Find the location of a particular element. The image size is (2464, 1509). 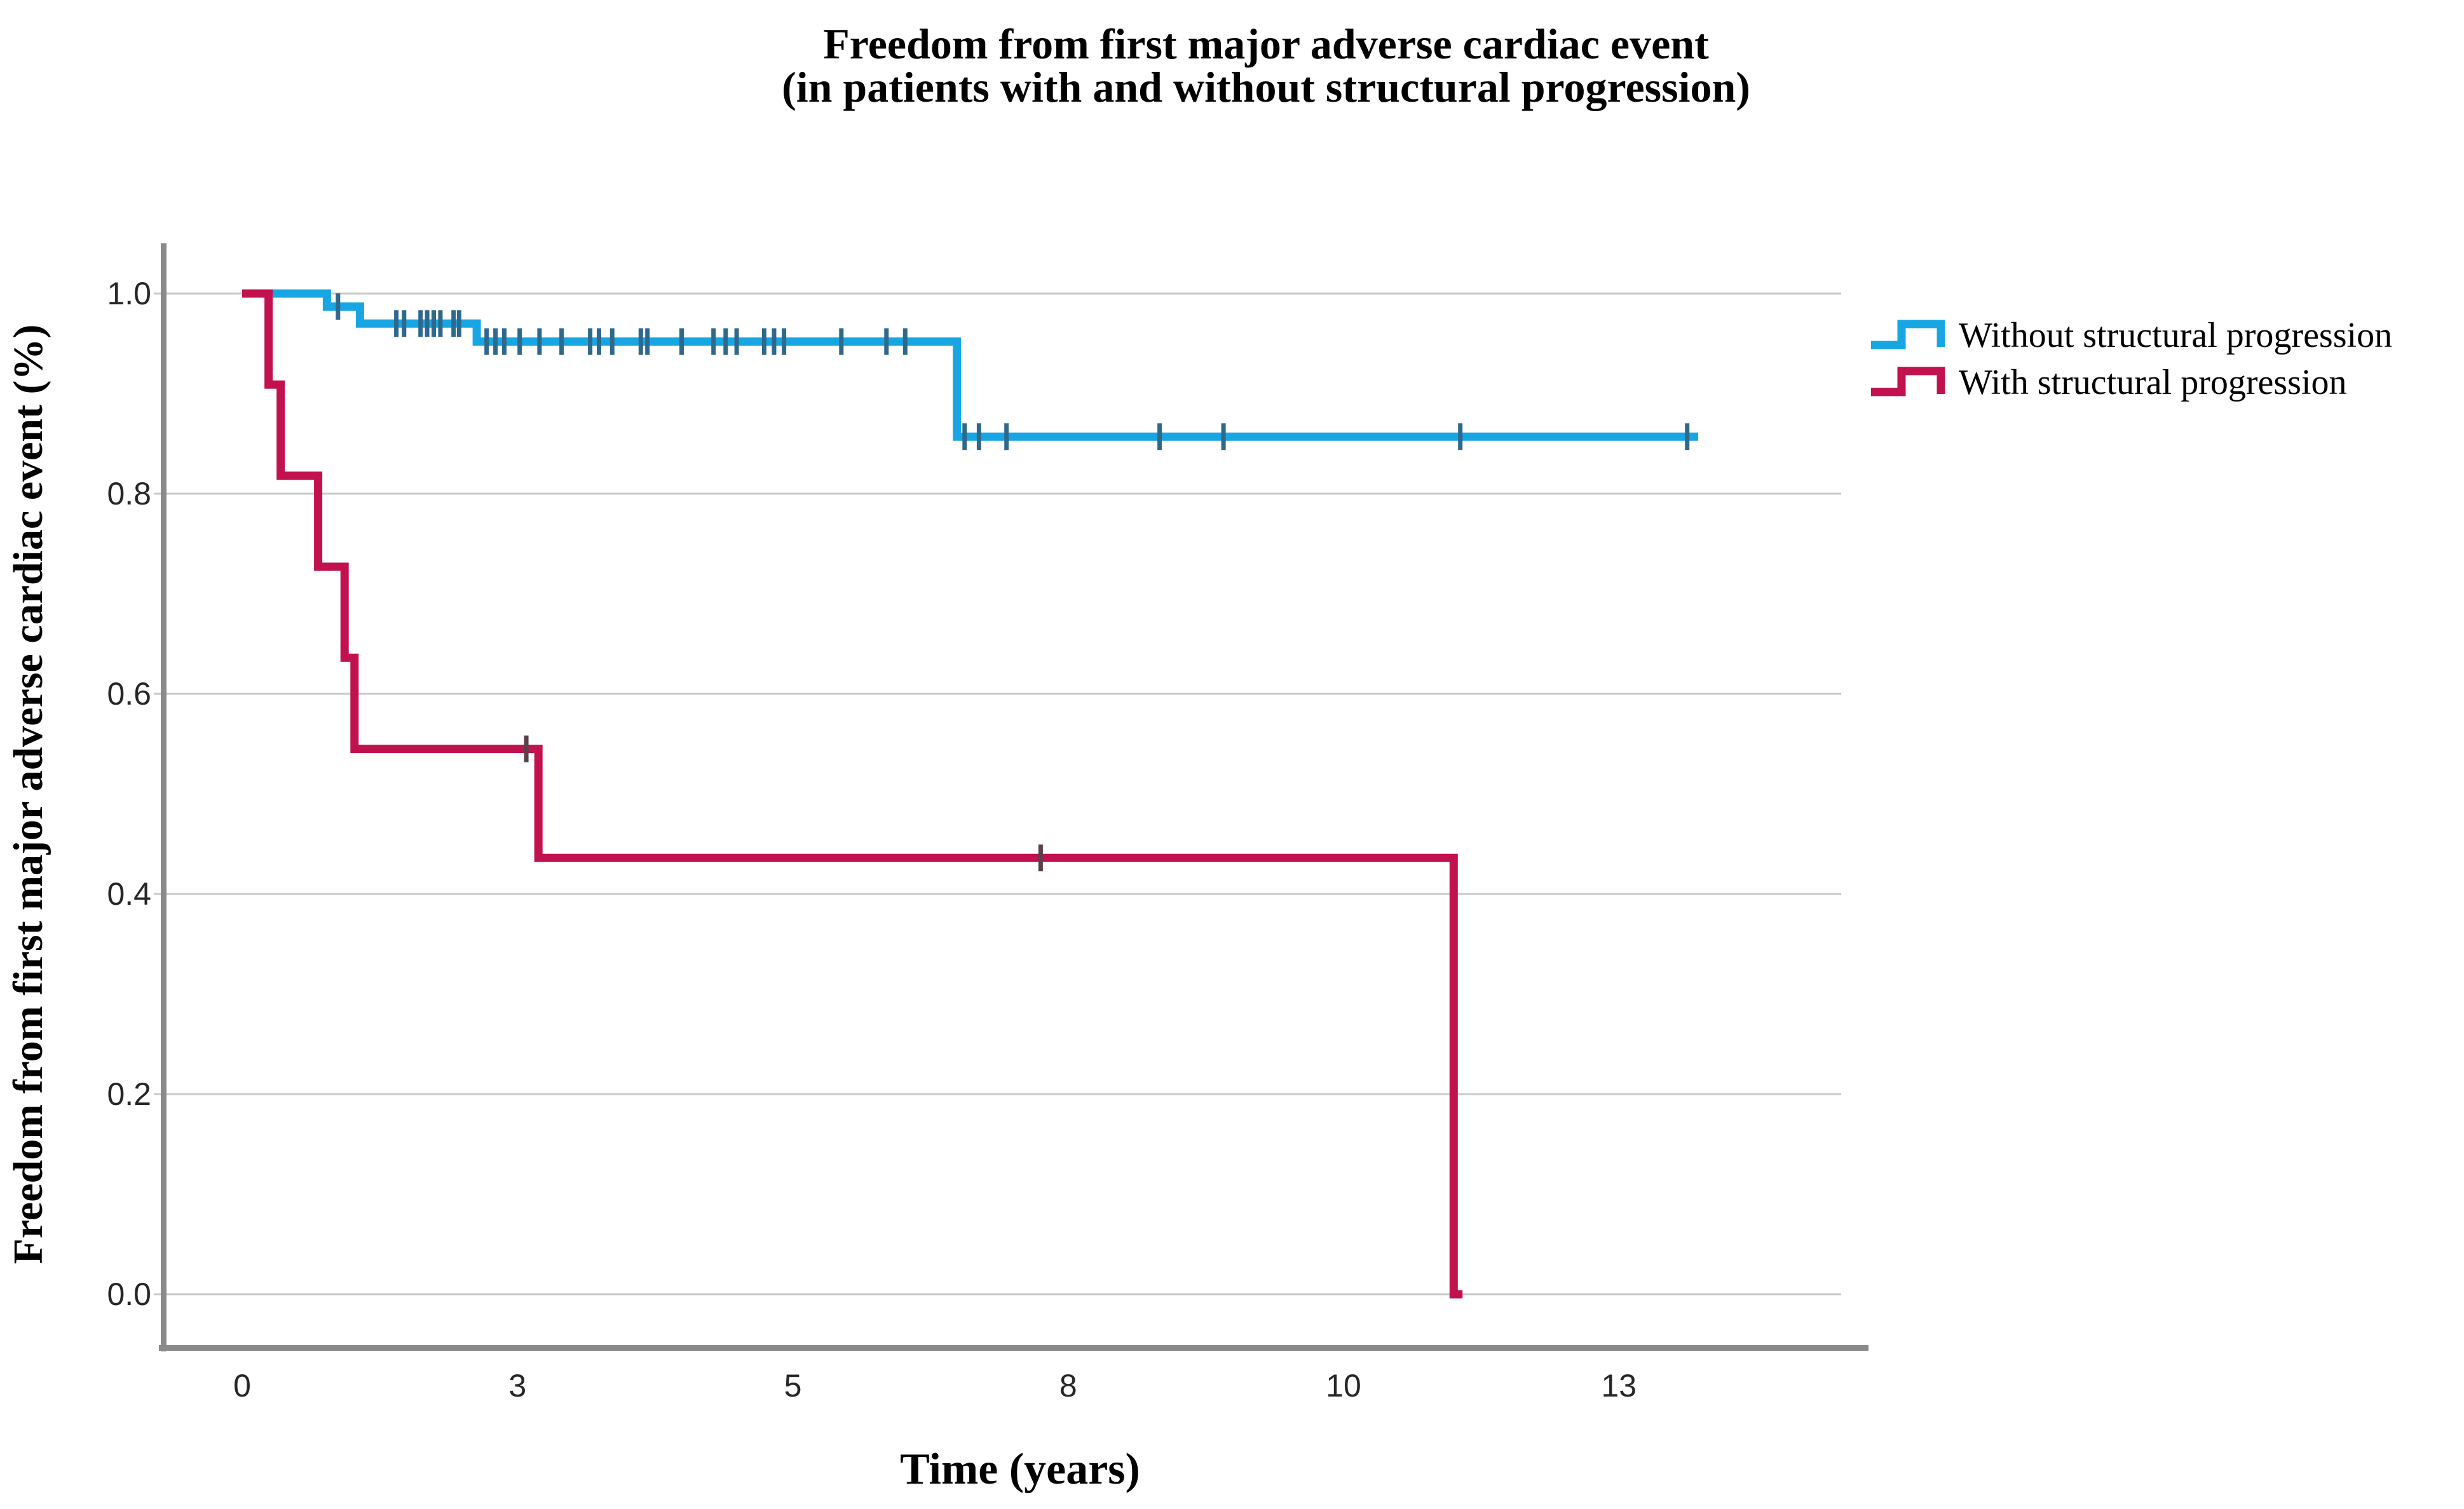

y-tick-label-0.4: 0.4 is located at coordinates (129, 894).